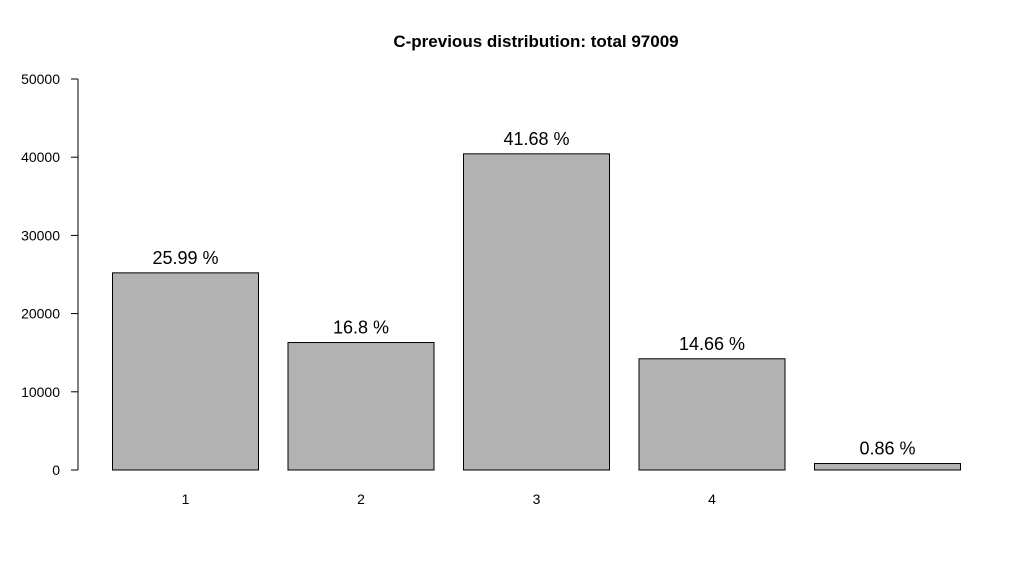 The height and width of the screenshot is (568, 1035). Describe the element at coordinates (186, 499) in the screenshot. I see `x-tick-label: 1` at that location.